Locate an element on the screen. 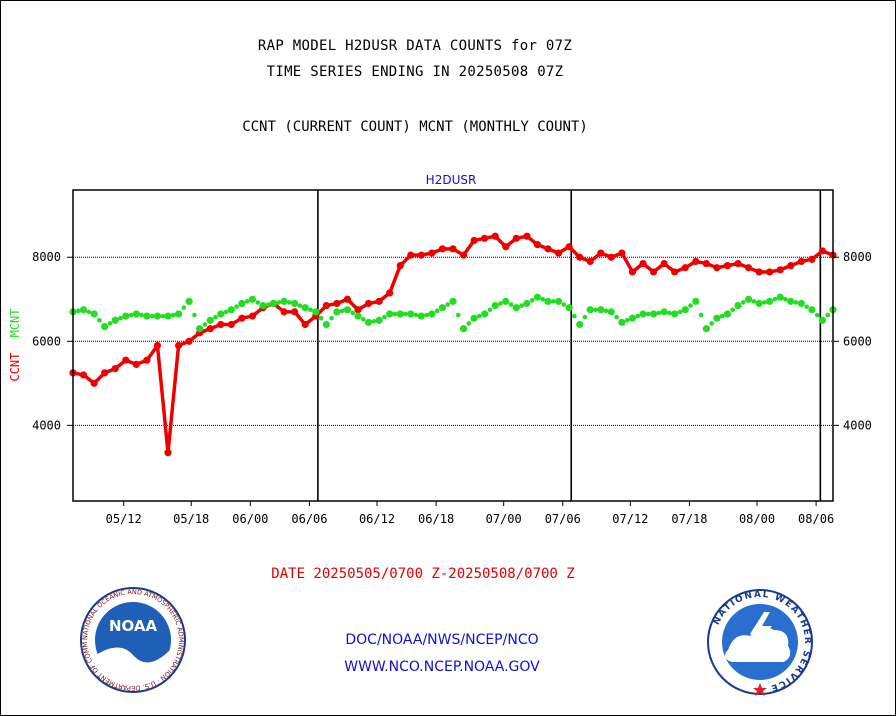 The width and height of the screenshot is (896, 716). x-tick-label: 07/06 is located at coordinates (563, 519).